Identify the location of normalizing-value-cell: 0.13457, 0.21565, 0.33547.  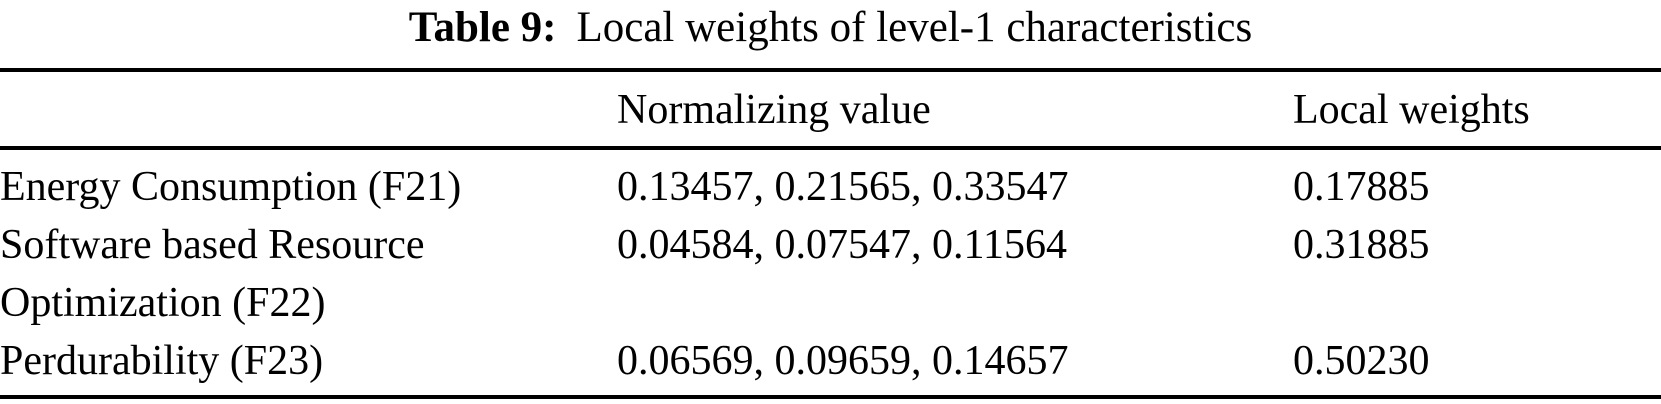
(843, 187).